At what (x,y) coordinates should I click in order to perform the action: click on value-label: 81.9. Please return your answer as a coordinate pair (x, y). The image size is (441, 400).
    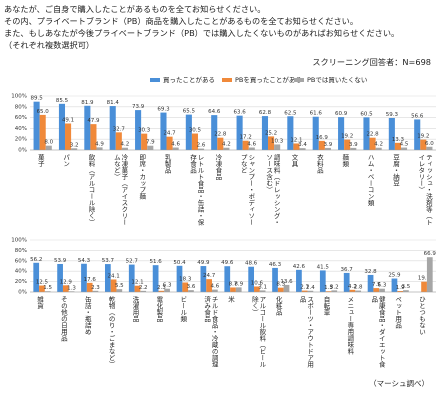
    Looking at the image, I should click on (87, 103).